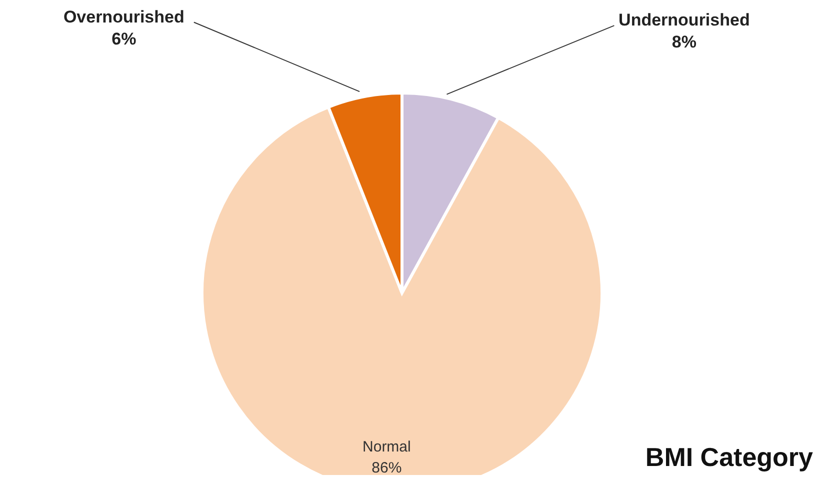 The height and width of the screenshot is (483, 825). I want to click on text: BMI Category, so click(729, 457).